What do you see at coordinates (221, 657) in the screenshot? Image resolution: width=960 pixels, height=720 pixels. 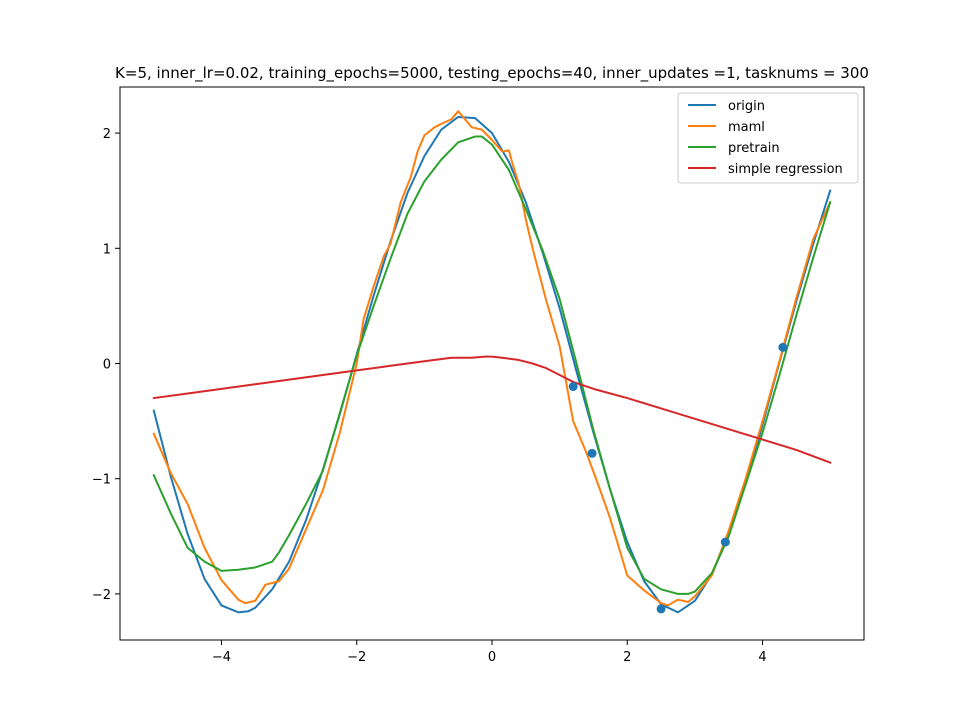 I see `x-tick-label: −4` at bounding box center [221, 657].